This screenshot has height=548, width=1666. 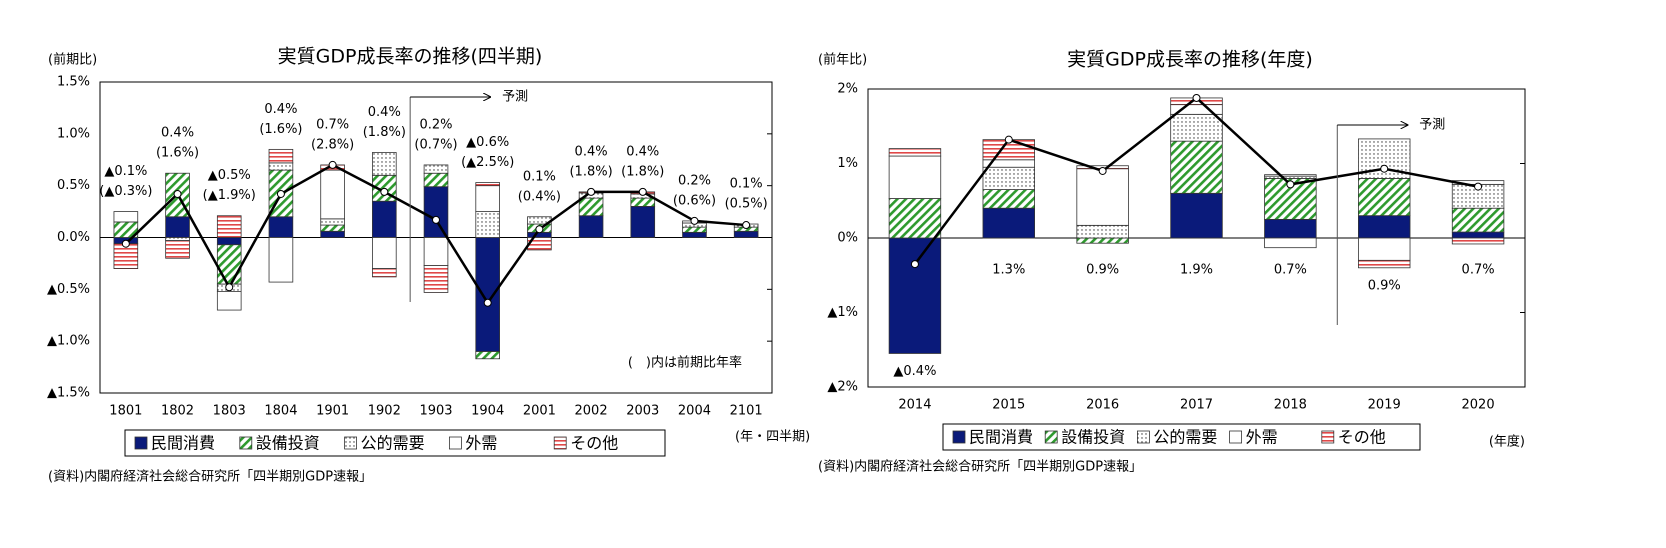 What do you see at coordinates (642, 171) in the screenshot?
I see `annualized-label: (1.8%)` at bounding box center [642, 171].